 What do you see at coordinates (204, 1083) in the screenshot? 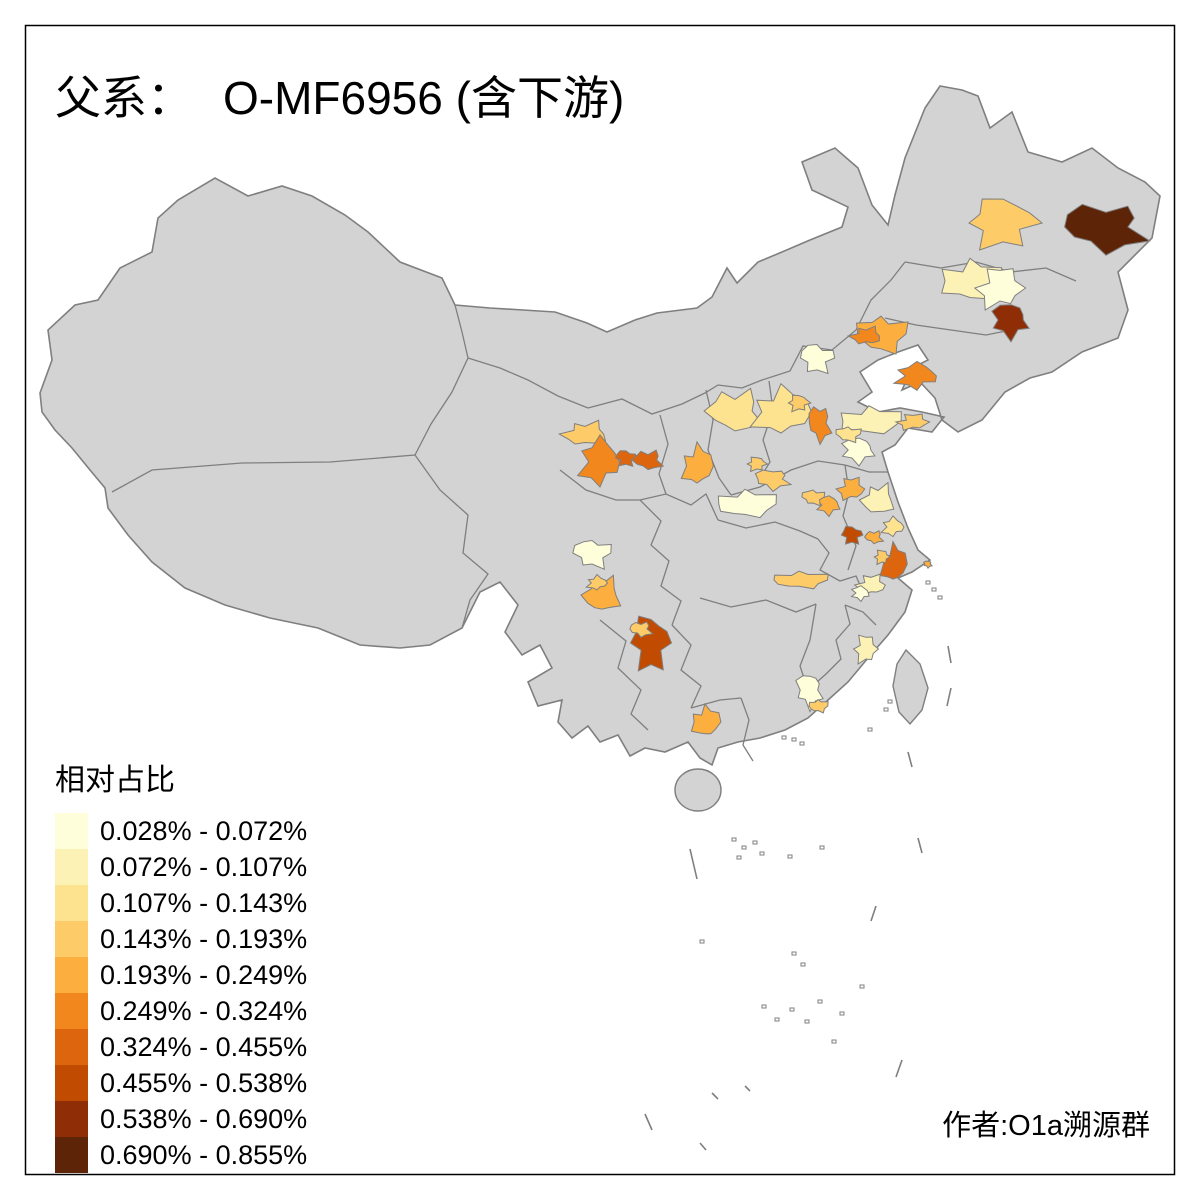
I see `legend-label: 0.455% - 0.538%` at bounding box center [204, 1083].